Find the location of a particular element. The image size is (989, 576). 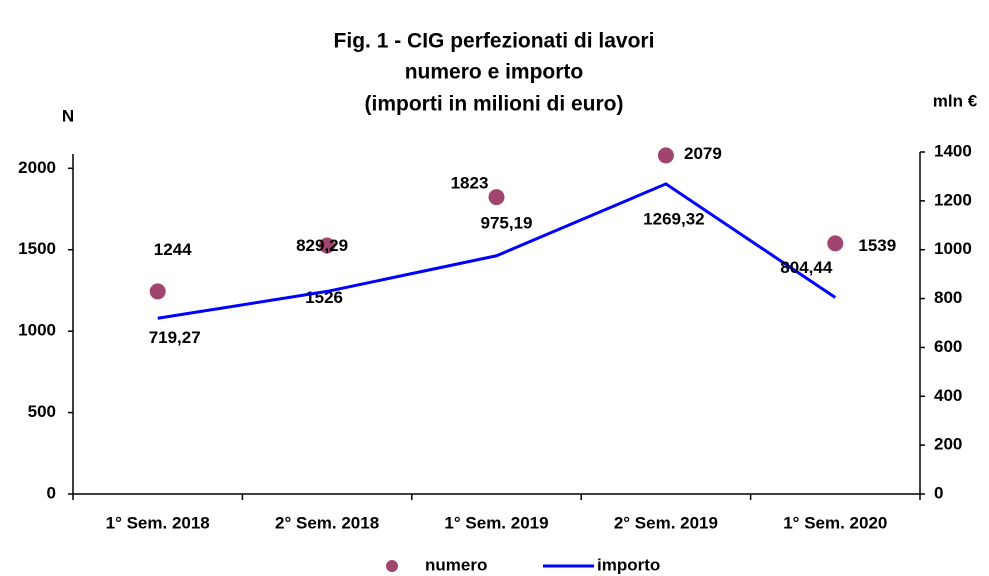

data-label: 1244 is located at coordinates (173, 249).